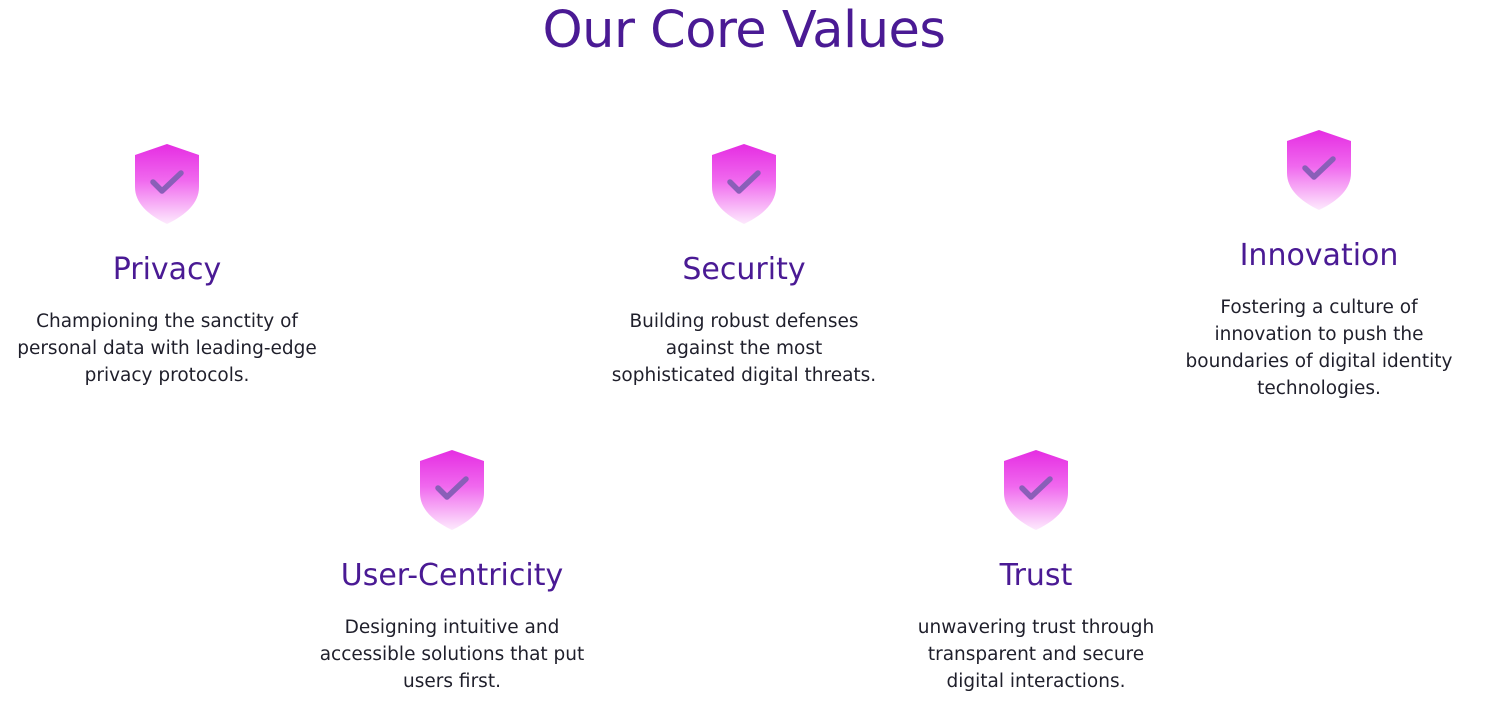 Image resolution: width=1488 pixels, height=705 pixels. I want to click on value-title: Security, so click(744, 269).